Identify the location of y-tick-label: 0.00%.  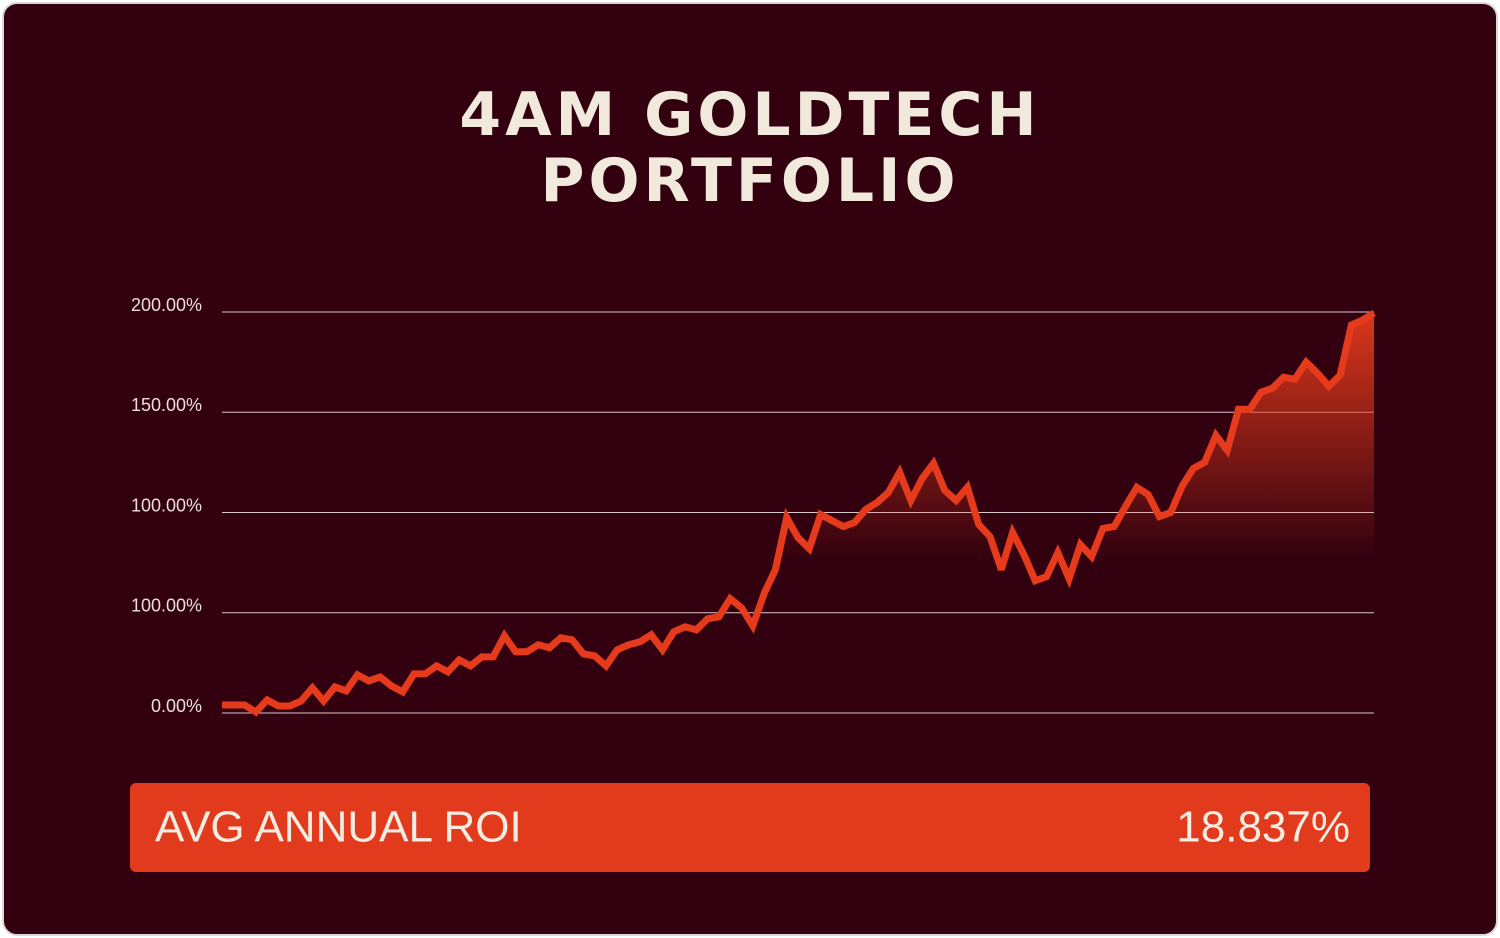
(176, 706).